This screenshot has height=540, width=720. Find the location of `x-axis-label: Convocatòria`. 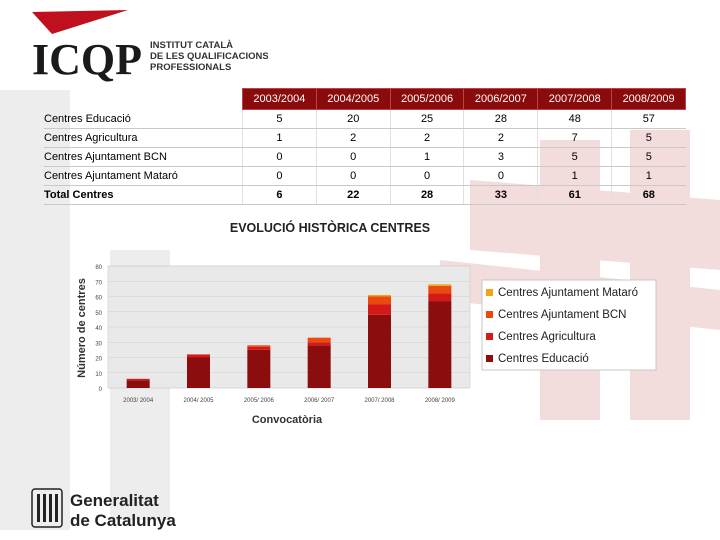

x-axis-label: Convocatòria is located at coordinates (287, 420).